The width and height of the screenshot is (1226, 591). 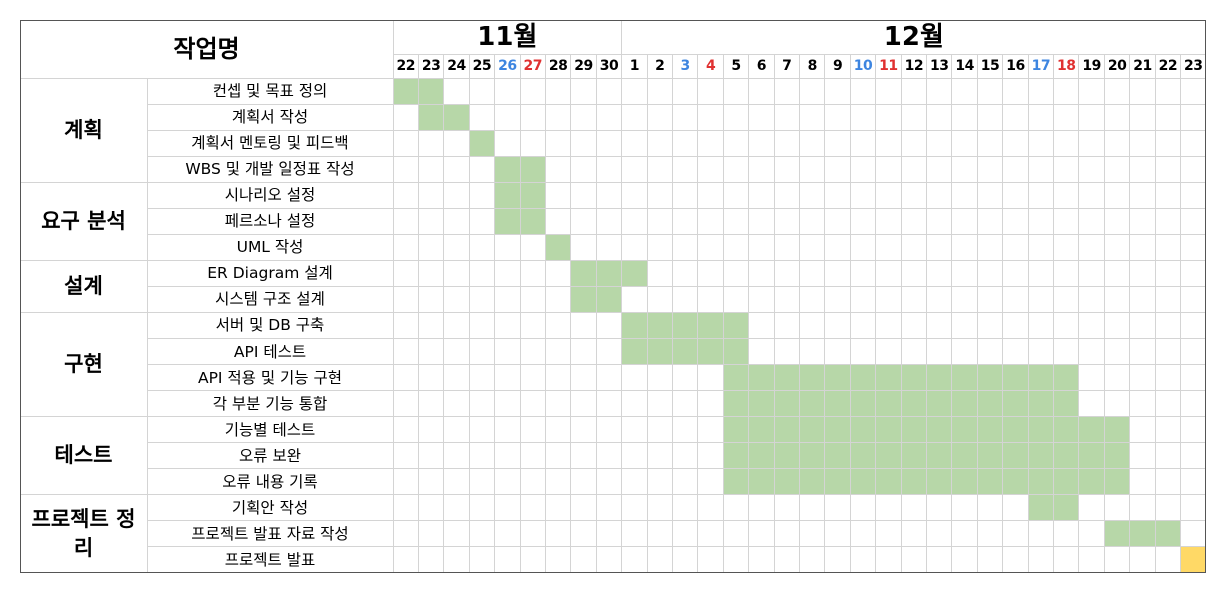 What do you see at coordinates (1041, 66) in the screenshot?
I see `day-label: 17` at bounding box center [1041, 66].